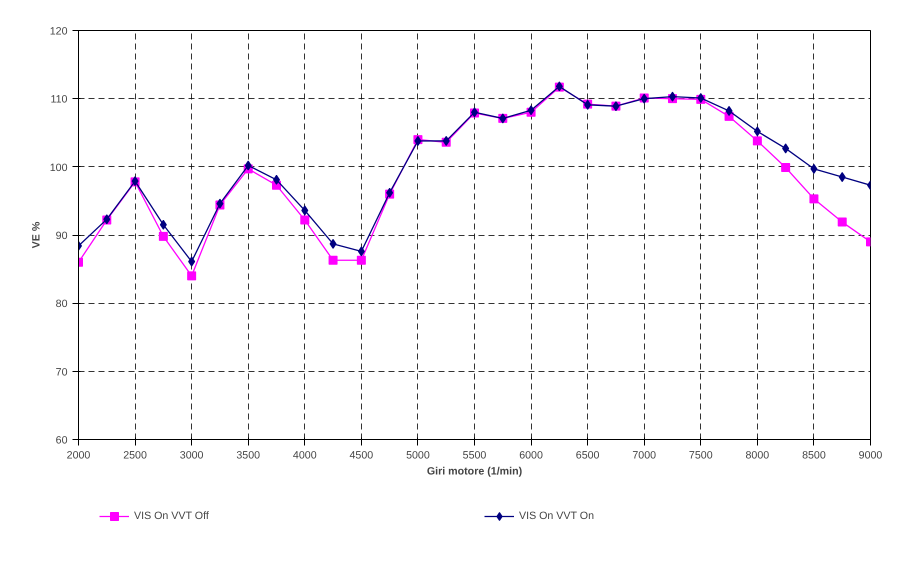 The image size is (899, 565). I want to click on x-tick-label: 4500, so click(362, 456).